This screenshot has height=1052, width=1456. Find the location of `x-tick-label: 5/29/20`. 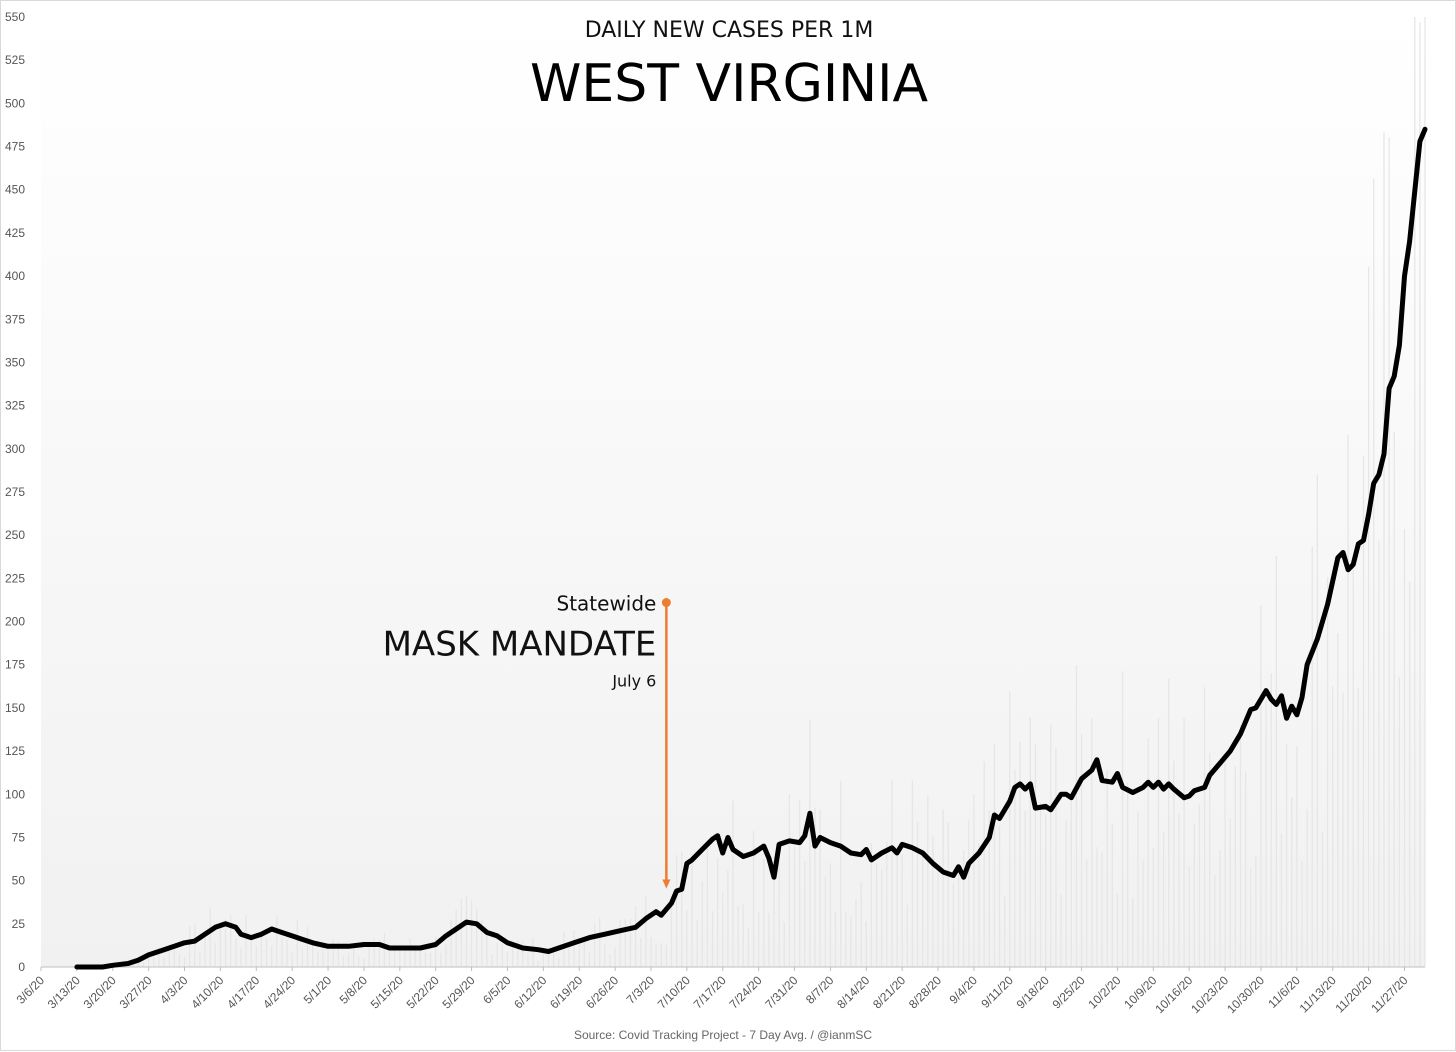

x-tick-label: 5/29/20 is located at coordinates (458, 992).